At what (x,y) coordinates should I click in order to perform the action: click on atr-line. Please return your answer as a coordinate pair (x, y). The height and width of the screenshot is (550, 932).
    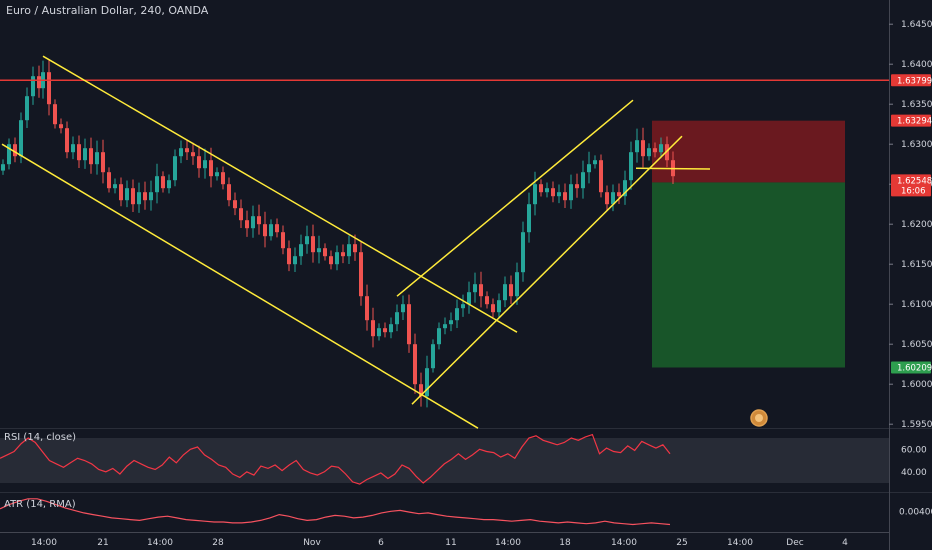
    Looking at the image, I should click on (335, 512).